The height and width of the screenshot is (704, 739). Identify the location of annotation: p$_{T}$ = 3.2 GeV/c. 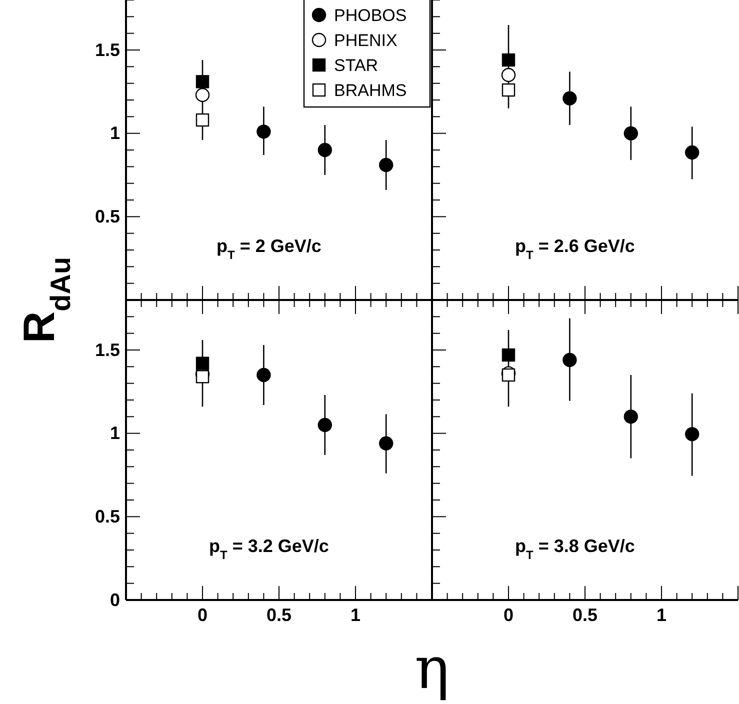
(269, 549).